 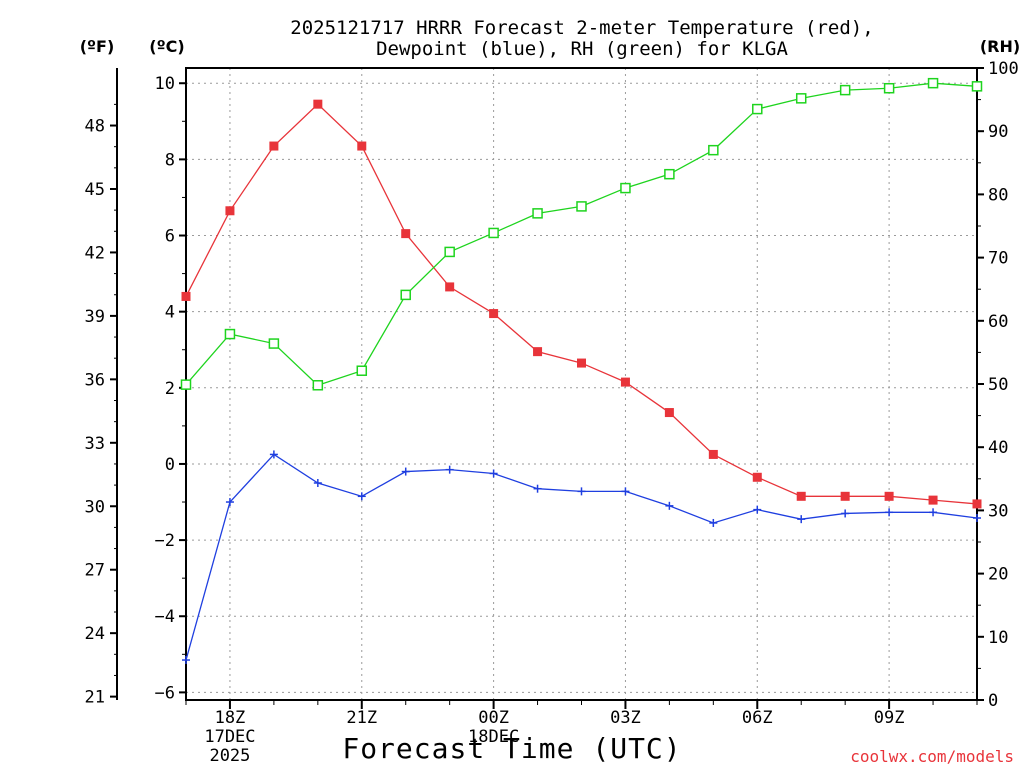 What do you see at coordinates (95, 571) in the screenshot?
I see `fahrenheit-tick-label: 27` at bounding box center [95, 571].